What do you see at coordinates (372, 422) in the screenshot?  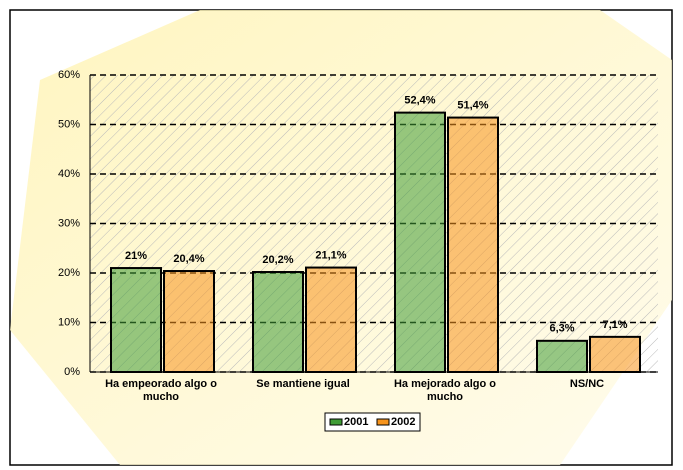 I see `legend-box` at bounding box center [372, 422].